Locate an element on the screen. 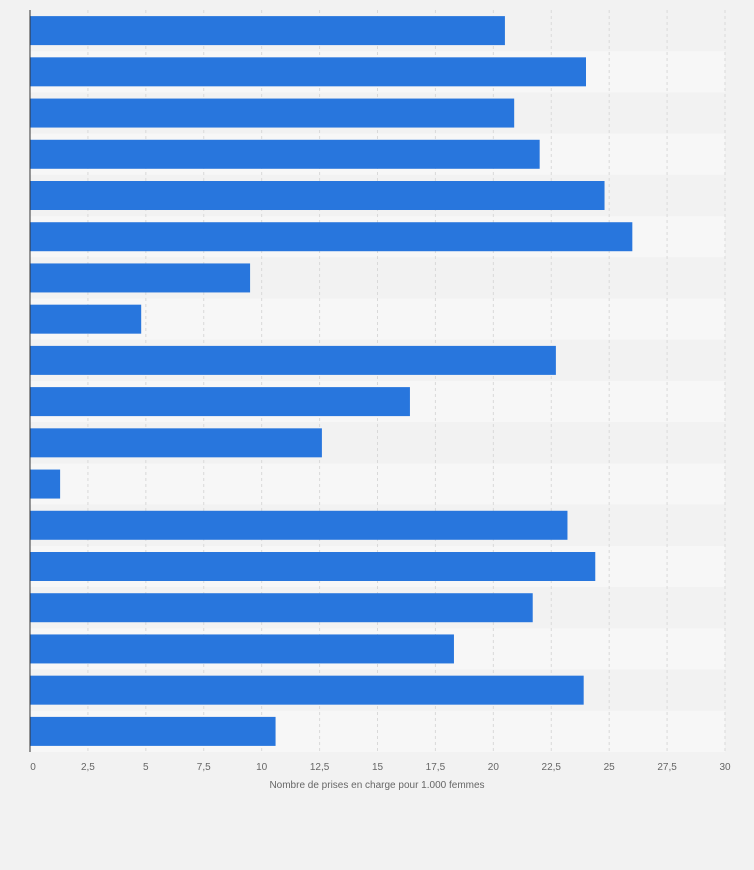 The width and height of the screenshot is (754, 870). x-tick-label: 5 is located at coordinates (146, 767).